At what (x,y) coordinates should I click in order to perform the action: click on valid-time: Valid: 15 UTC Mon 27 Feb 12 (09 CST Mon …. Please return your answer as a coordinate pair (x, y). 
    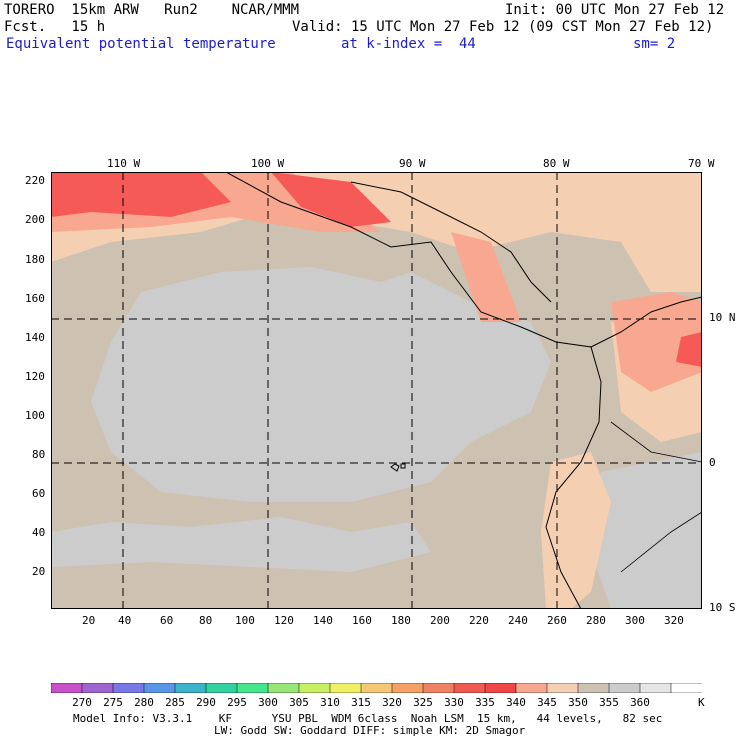
    Looking at the image, I should click on (503, 27).